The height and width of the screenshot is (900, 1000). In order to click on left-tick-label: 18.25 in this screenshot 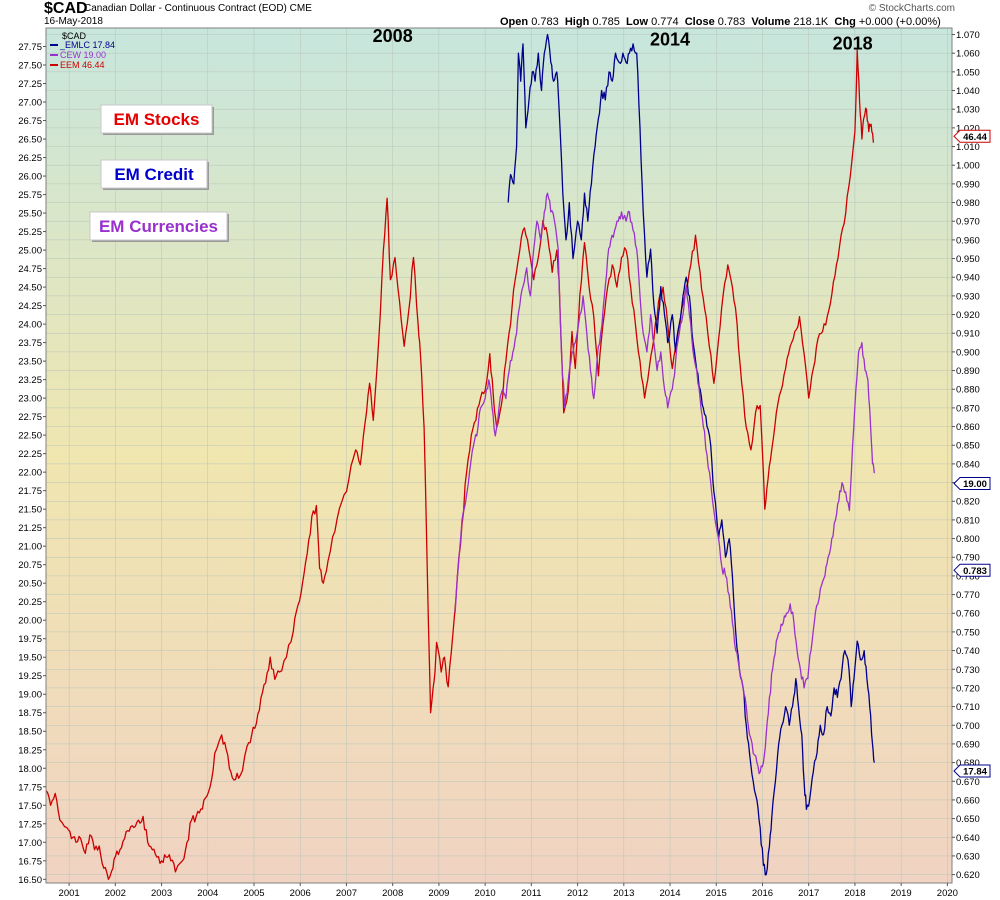, I will do `click(30, 750)`.